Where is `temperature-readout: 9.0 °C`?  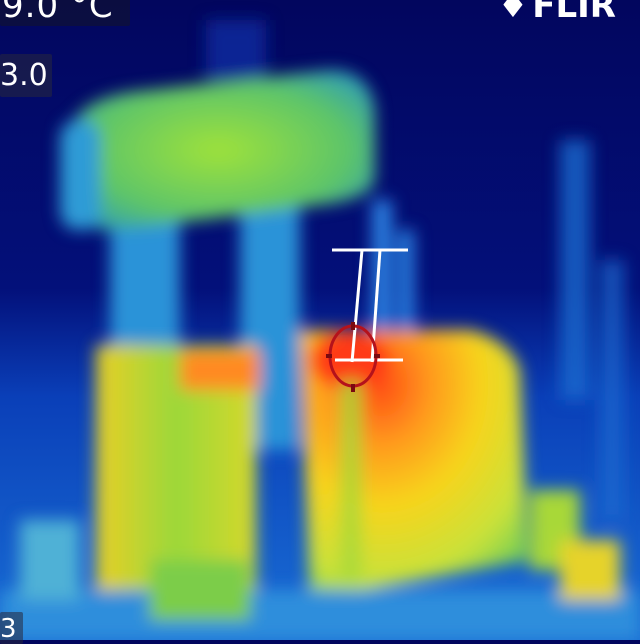
temperature-readout: 9.0 °C is located at coordinates (65, 13).